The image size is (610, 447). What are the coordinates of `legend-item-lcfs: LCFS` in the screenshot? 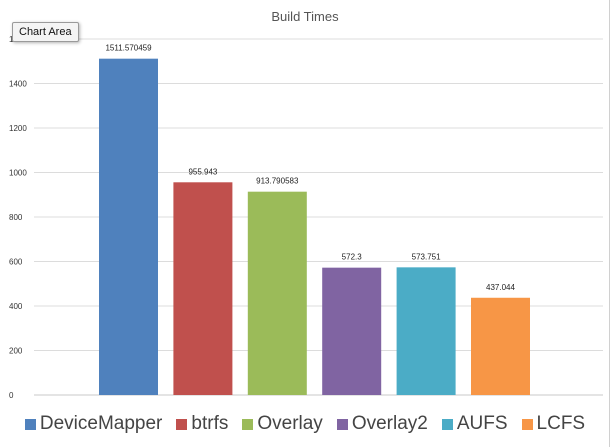 It's located at (553, 424).